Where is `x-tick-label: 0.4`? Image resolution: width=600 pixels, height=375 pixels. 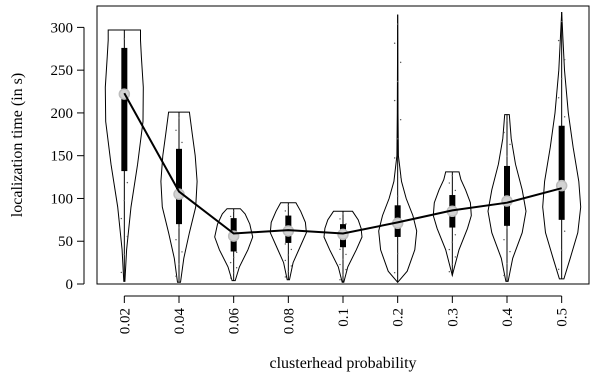
x-tick-label: 0.4 is located at coordinates (508, 317).